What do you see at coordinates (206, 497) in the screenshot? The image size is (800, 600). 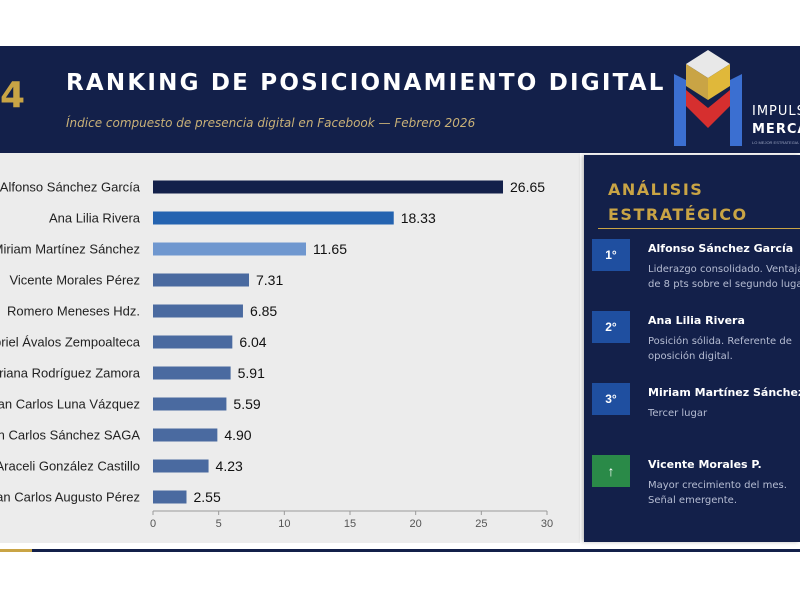 I see `value-label-10: 2.55` at bounding box center [206, 497].